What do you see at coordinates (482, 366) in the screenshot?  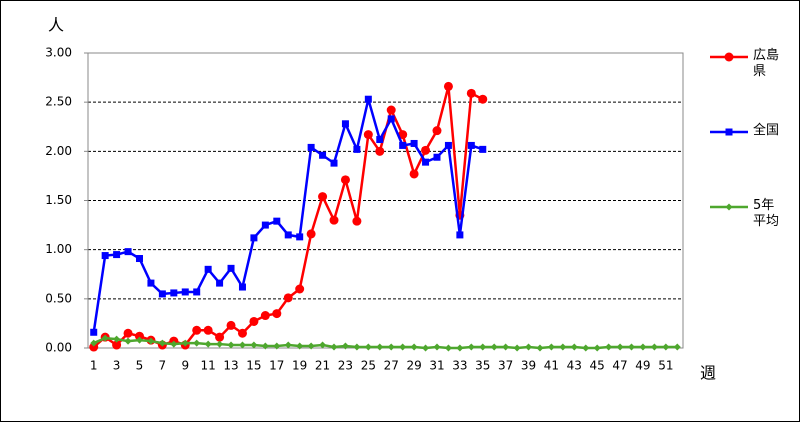 I see `x-tick-label: 35` at bounding box center [482, 366].